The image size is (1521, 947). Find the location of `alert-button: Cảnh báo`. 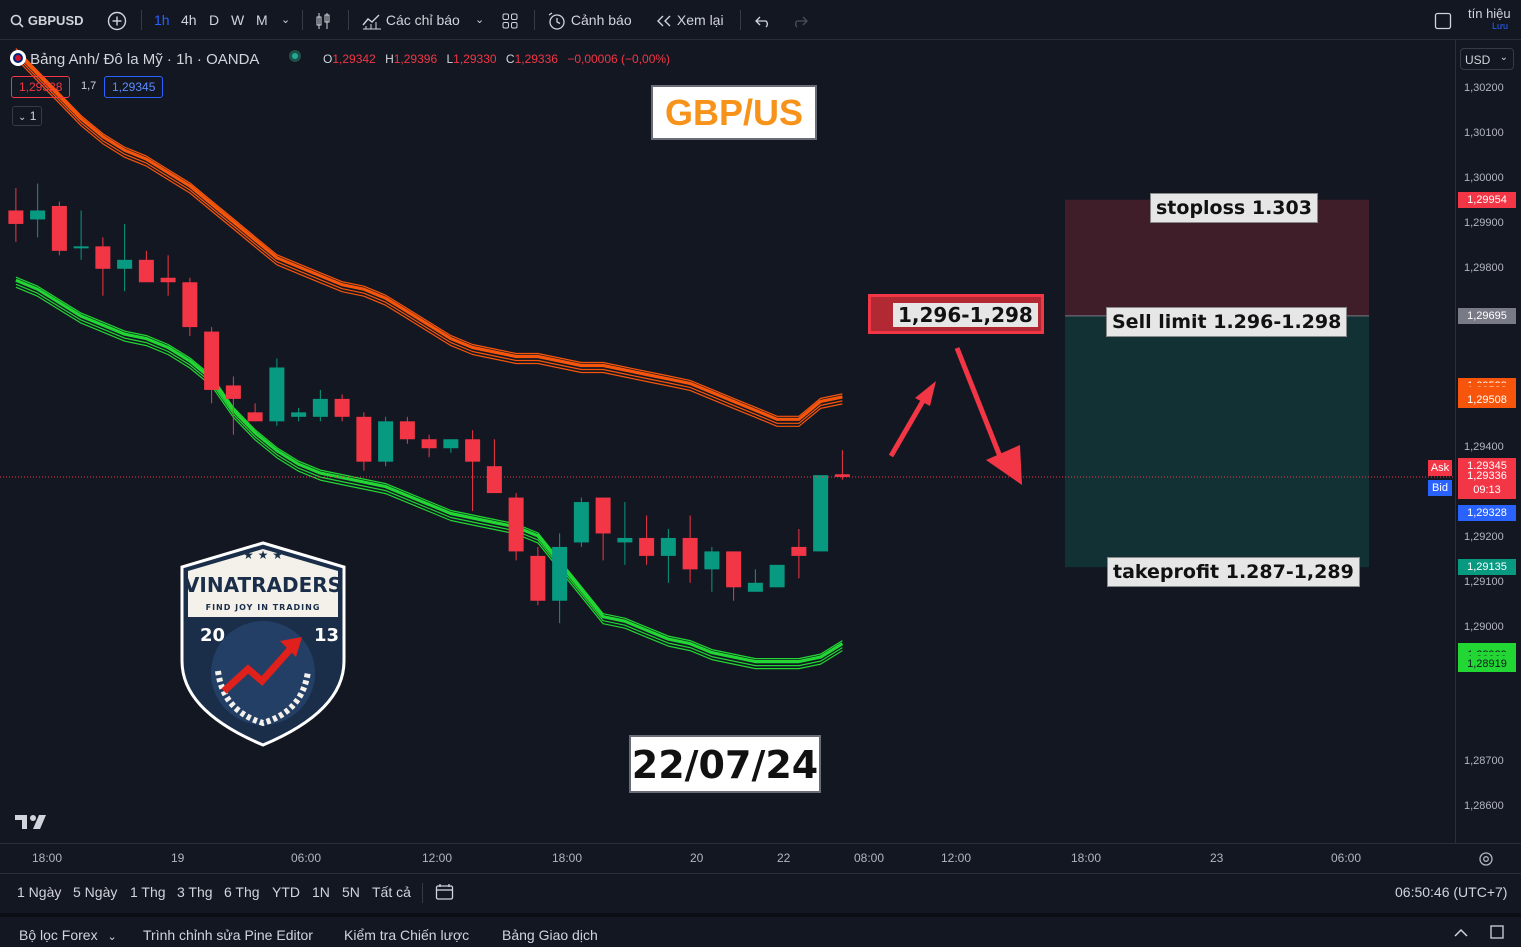

alert-button: Cảnh báo is located at coordinates (589, 20).